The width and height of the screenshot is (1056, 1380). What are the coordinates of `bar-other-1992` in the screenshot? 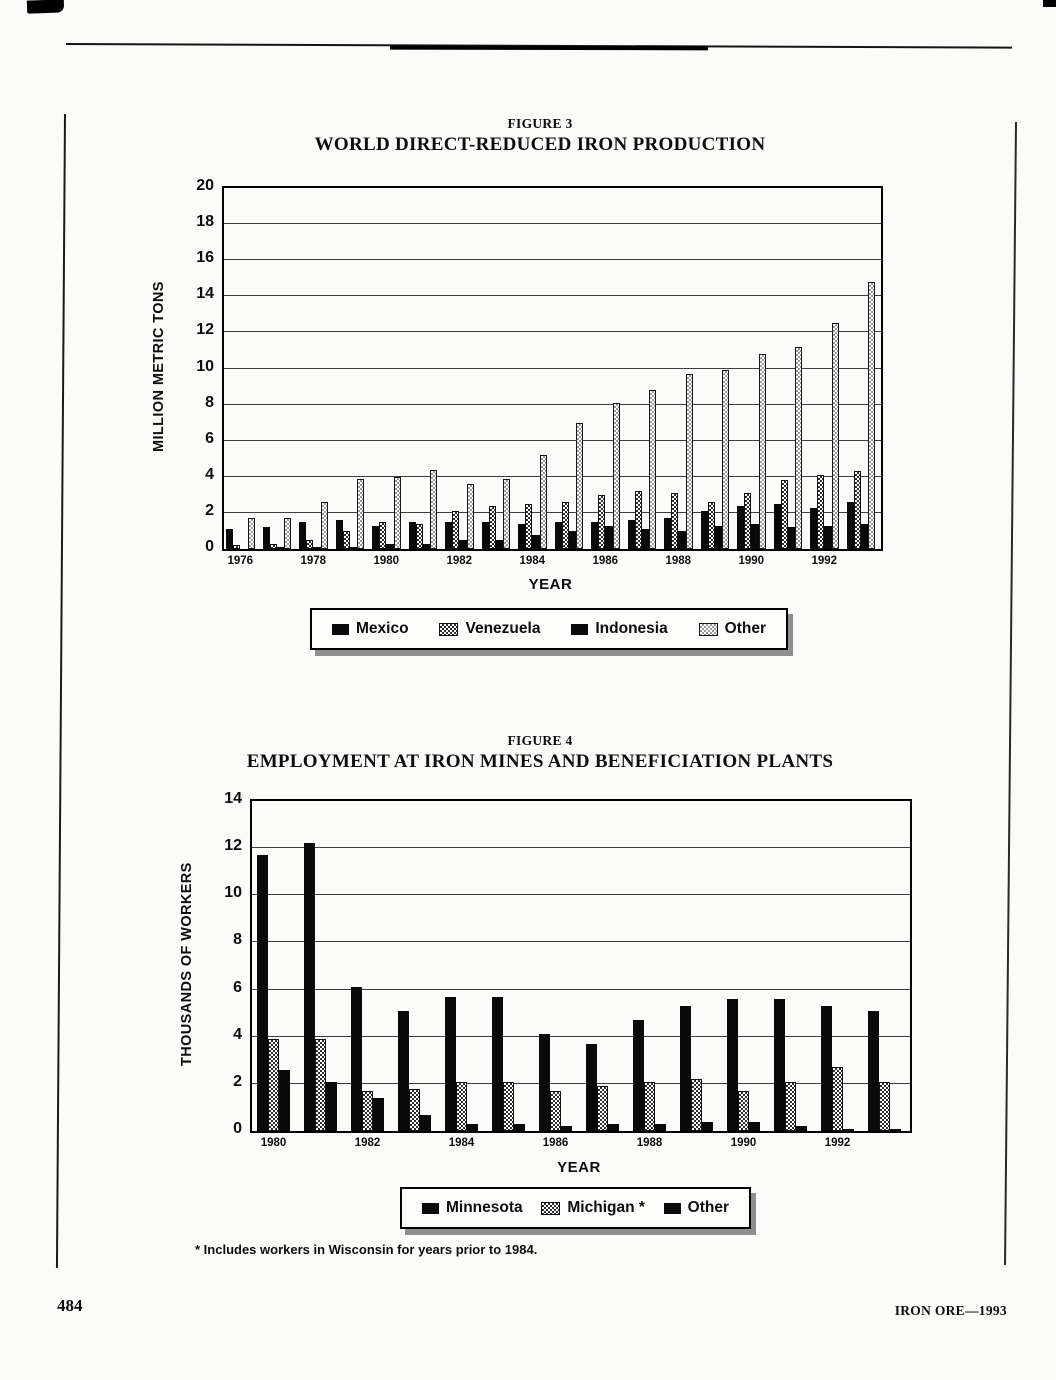 It's located at (835, 436).